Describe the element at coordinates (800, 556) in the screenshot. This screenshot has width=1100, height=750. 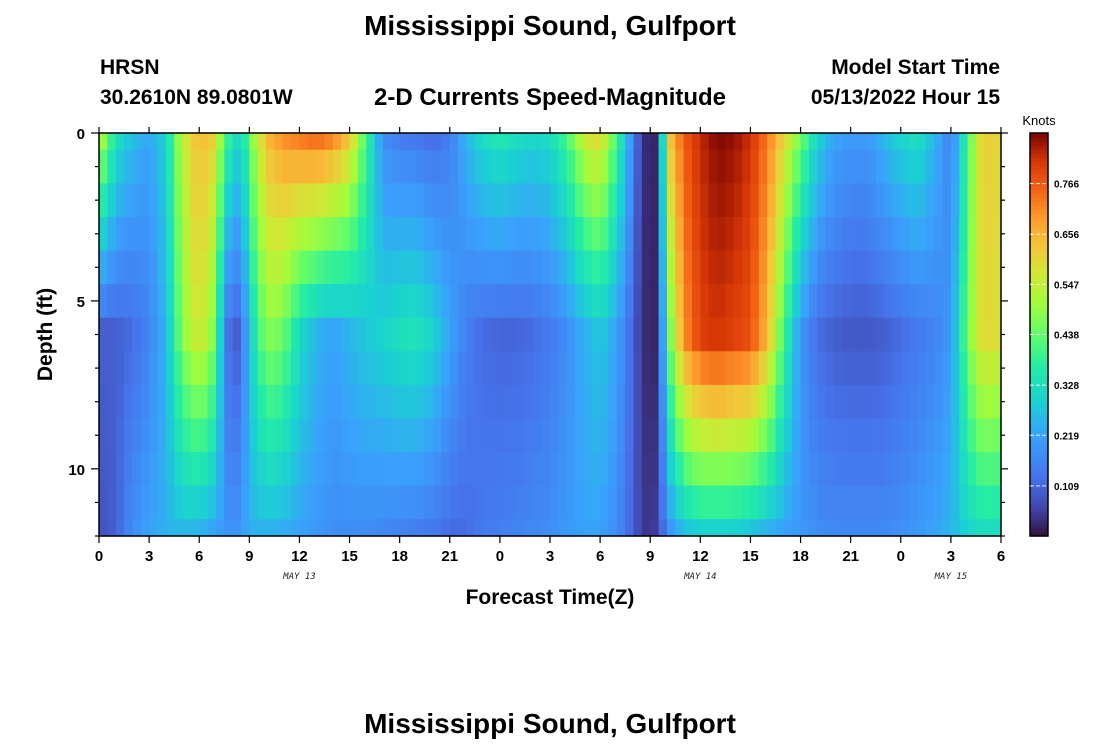
I see `x-tick-label: 18` at that location.